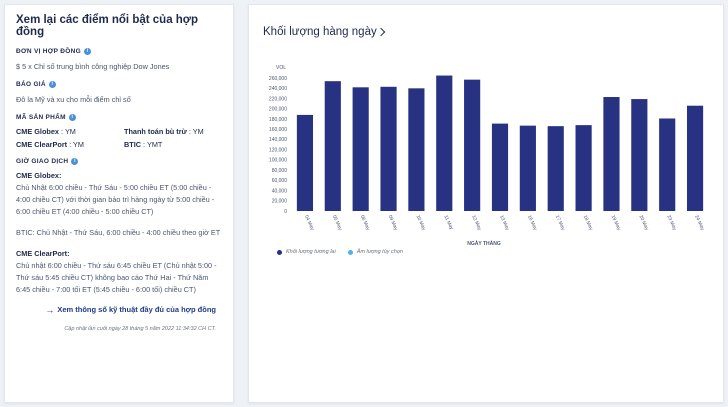 This screenshot has width=728, height=407. What do you see at coordinates (346, 252) in the screenshot?
I see `chart-legend: Khối lượng tương lai Âm lượng tùy chọn` at bounding box center [346, 252].